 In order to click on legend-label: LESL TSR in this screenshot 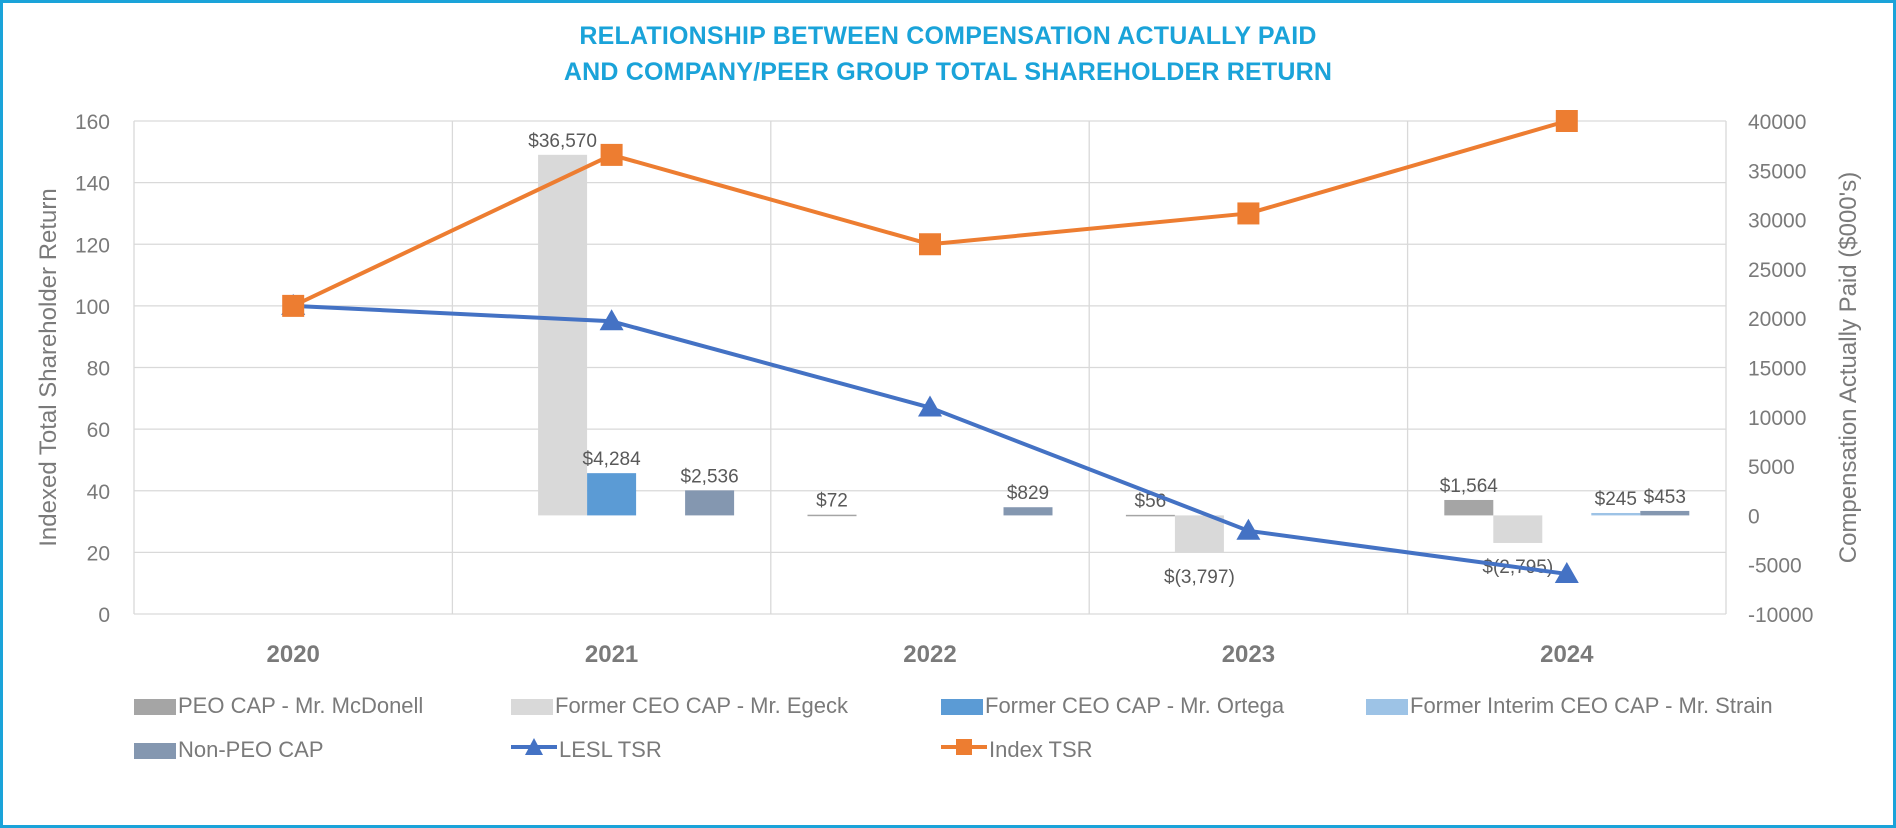, I will do `click(610, 749)`.